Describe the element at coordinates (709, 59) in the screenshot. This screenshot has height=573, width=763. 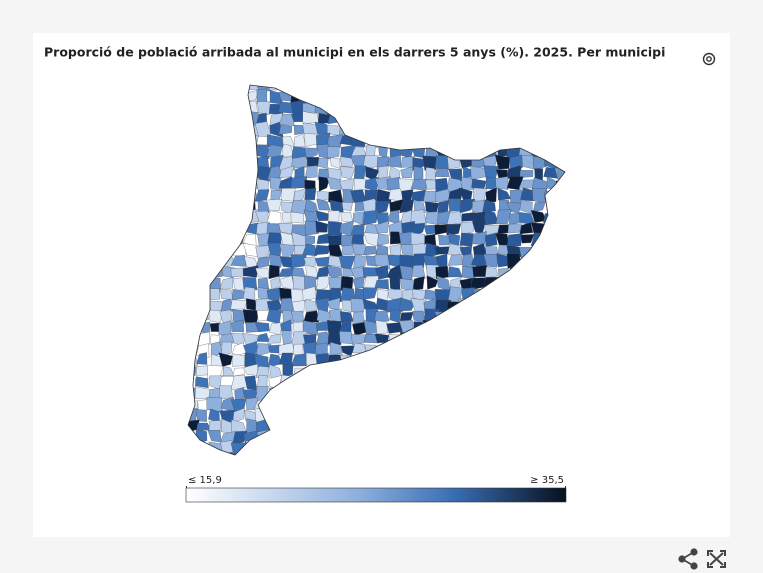
I see `settings-button` at that location.